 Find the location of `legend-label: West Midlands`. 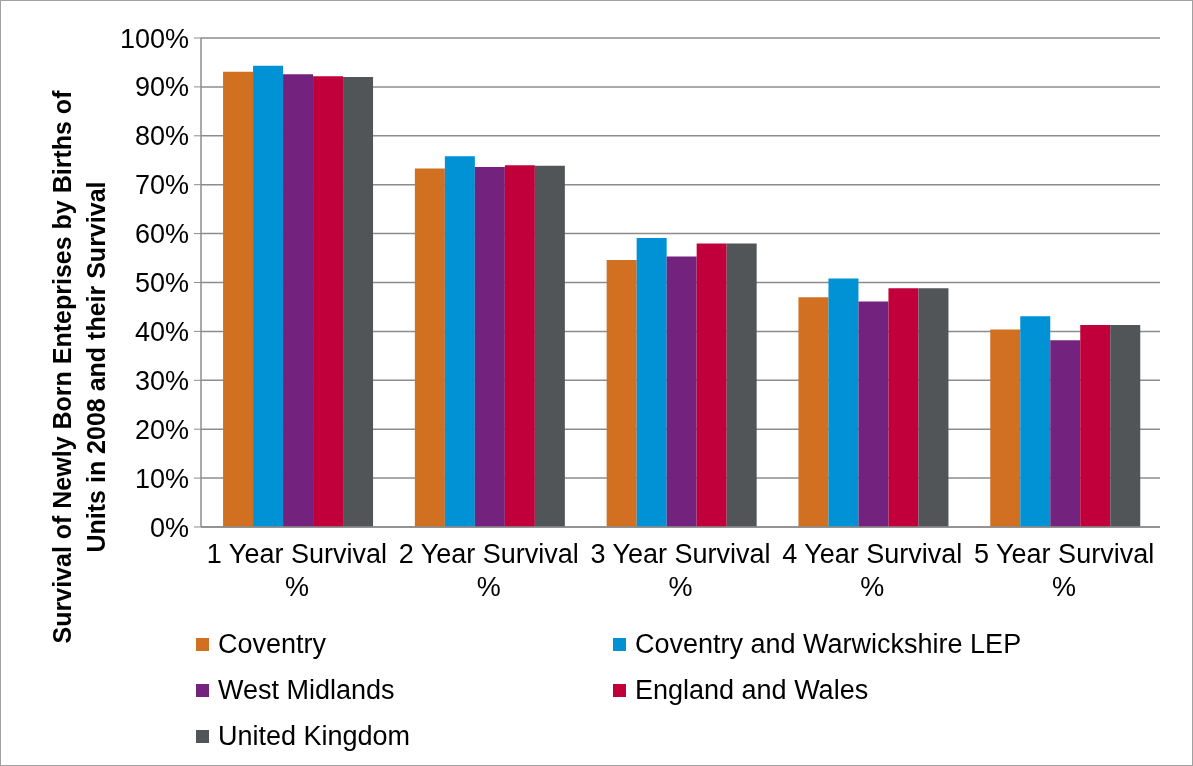

legend-label: West Midlands is located at coordinates (306, 690).